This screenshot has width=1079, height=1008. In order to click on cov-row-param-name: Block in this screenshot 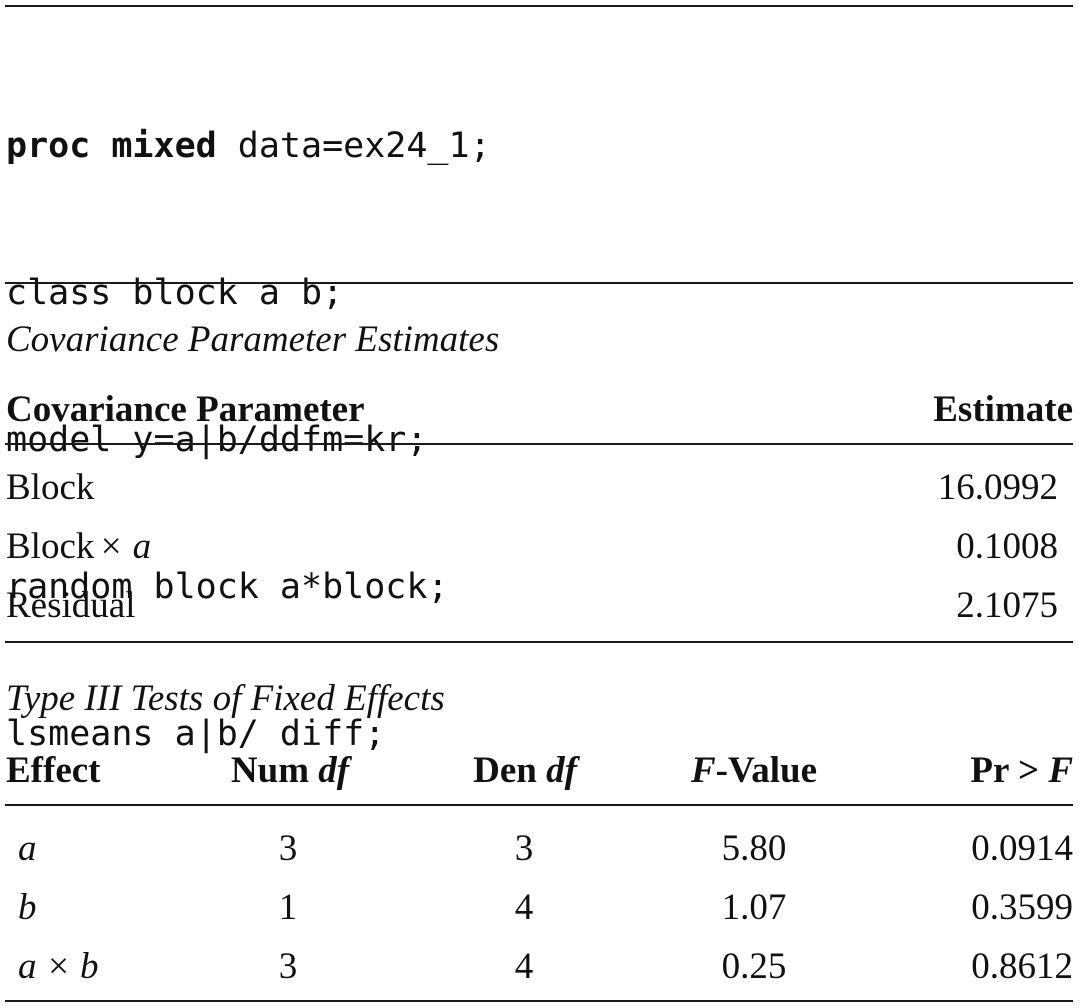, I will do `click(50, 546)`.